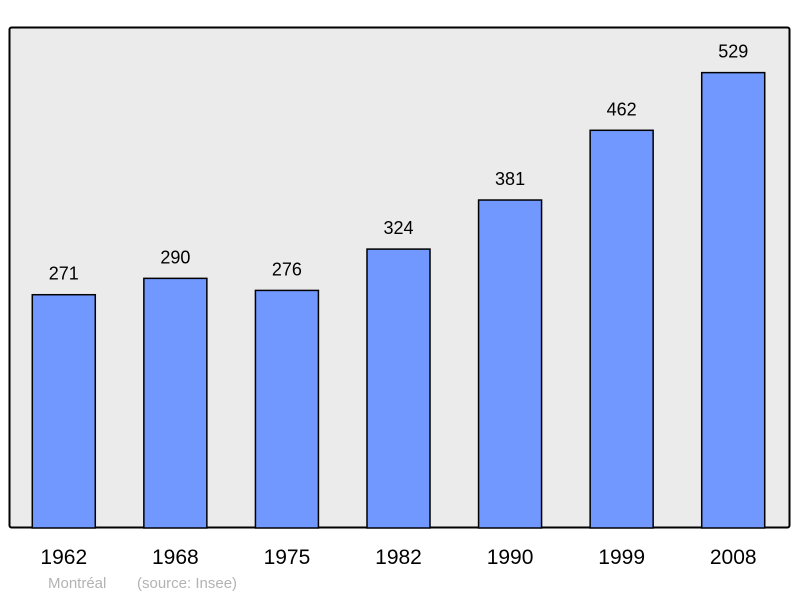  I want to click on x-tick-label-1962: 1962, so click(63, 557).